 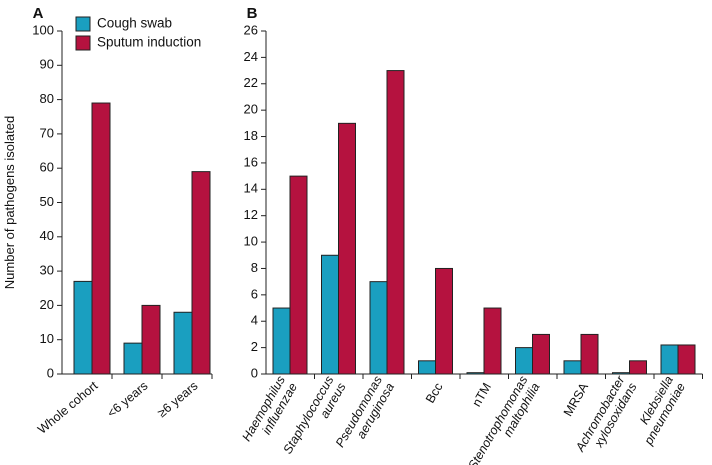 I want to click on y-tick-label-A: 60, so click(x=47, y=167).